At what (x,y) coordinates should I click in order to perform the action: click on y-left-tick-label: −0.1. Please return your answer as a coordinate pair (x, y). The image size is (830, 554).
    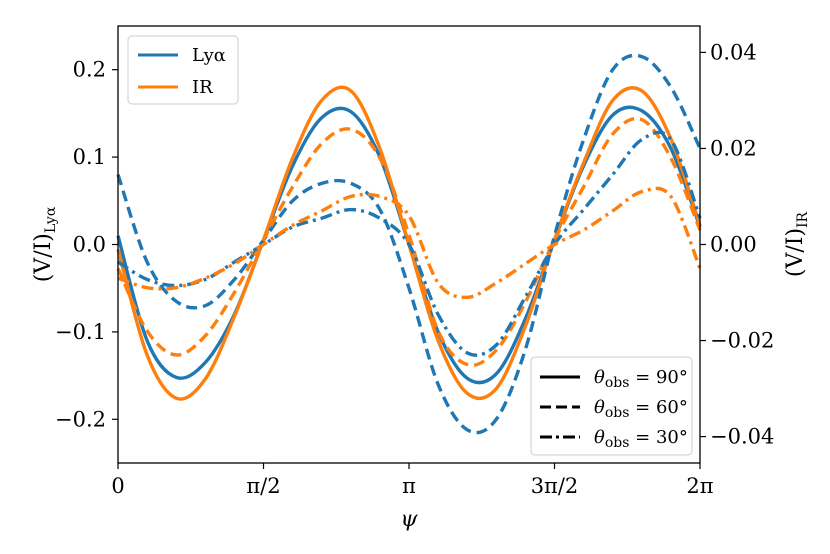
    Looking at the image, I should click on (80, 332).